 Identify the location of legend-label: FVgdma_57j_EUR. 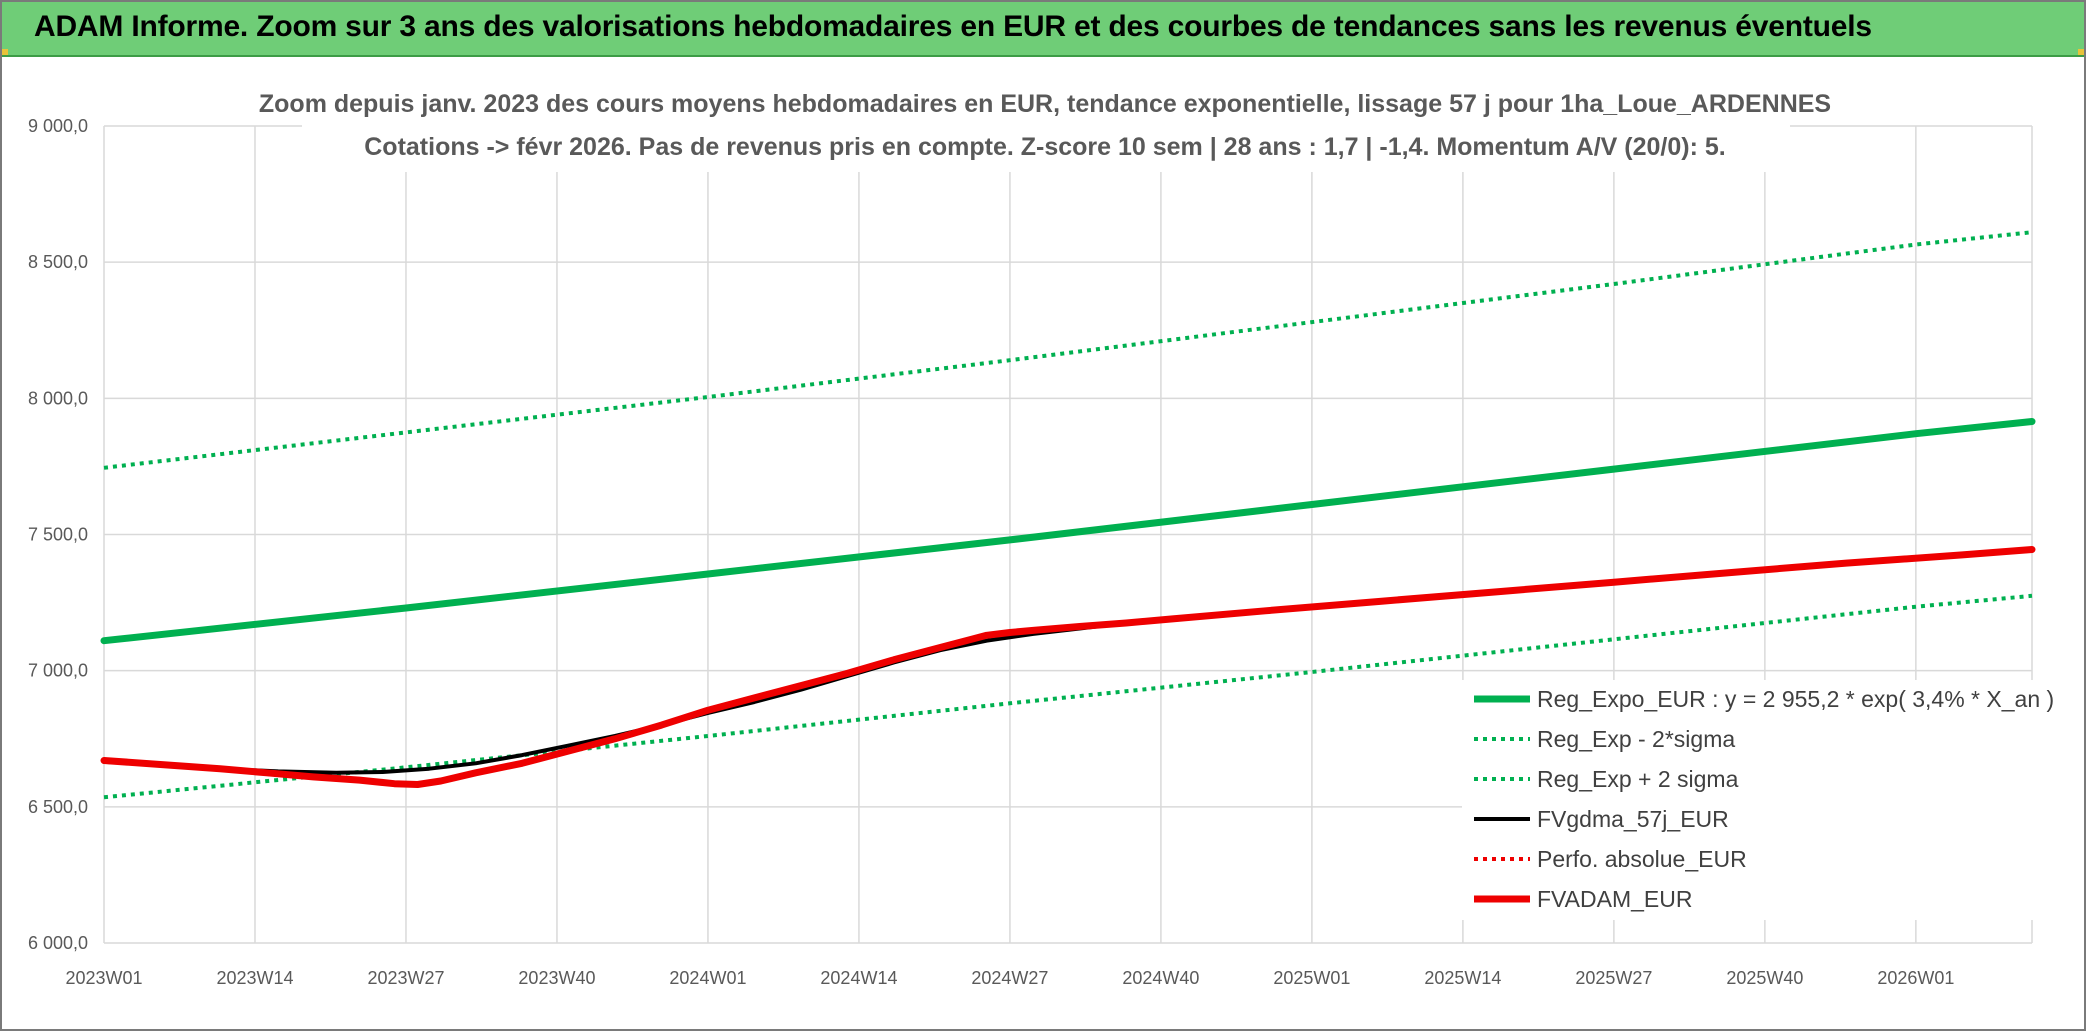
(1633, 819).